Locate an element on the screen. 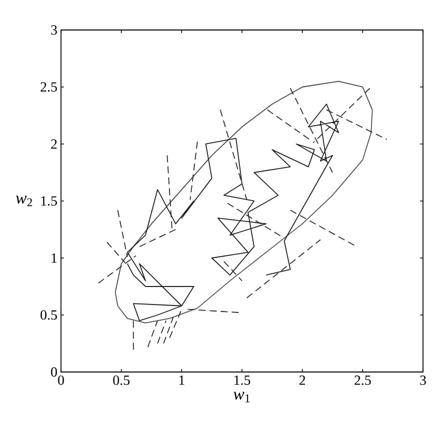 The height and width of the screenshot is (427, 434). x-tick-label: 0.5 is located at coordinates (121, 380).